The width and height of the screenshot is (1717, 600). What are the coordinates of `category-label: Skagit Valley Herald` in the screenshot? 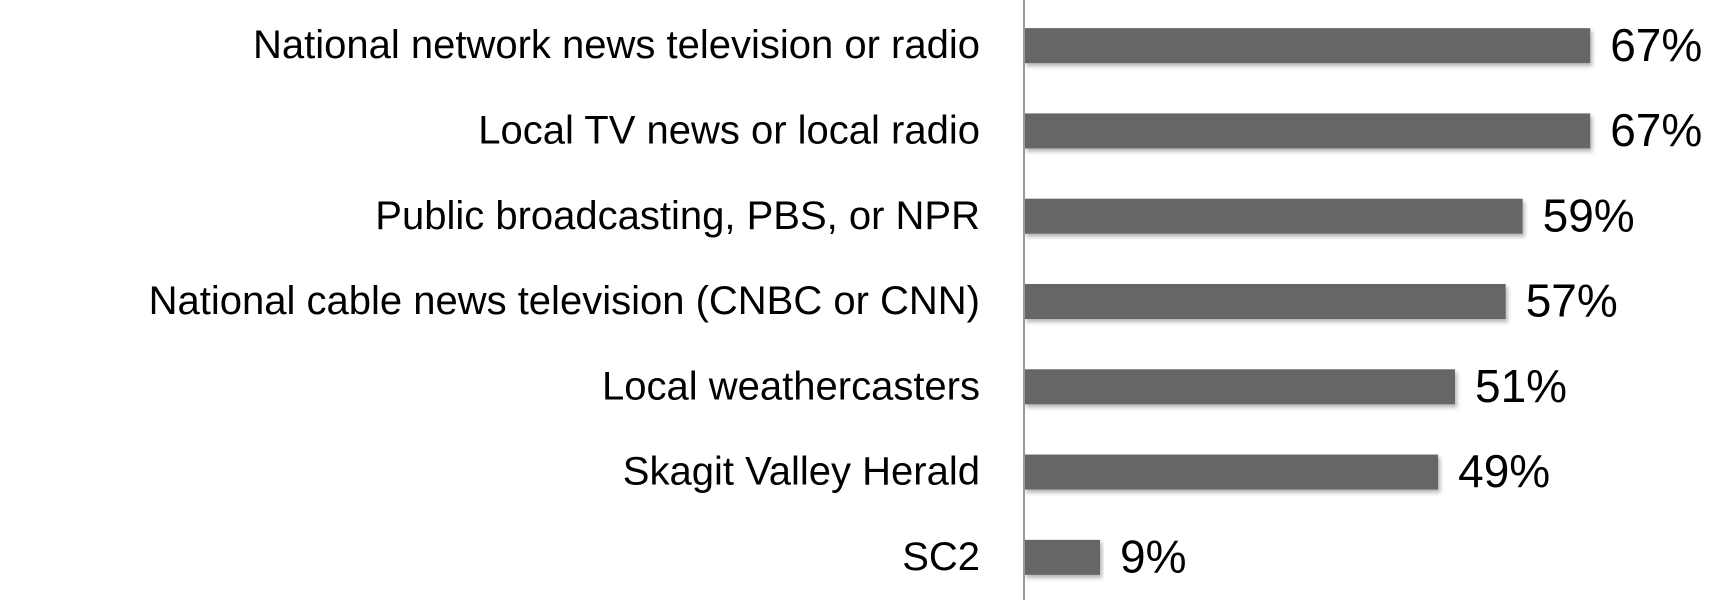 It's located at (801, 472).